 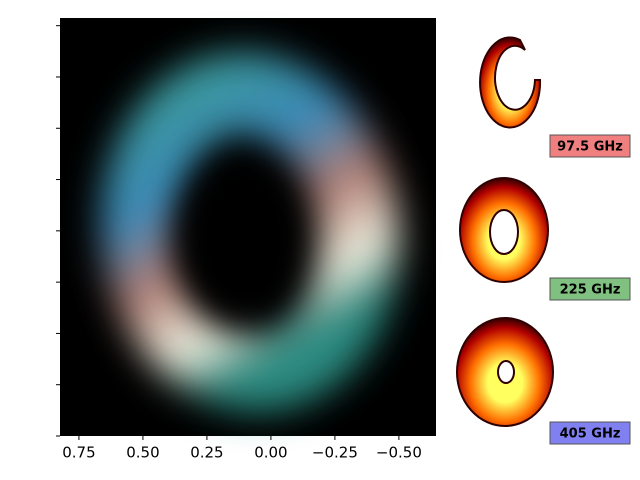 I want to click on x-tick-label: −0.50, so click(x=399, y=453).